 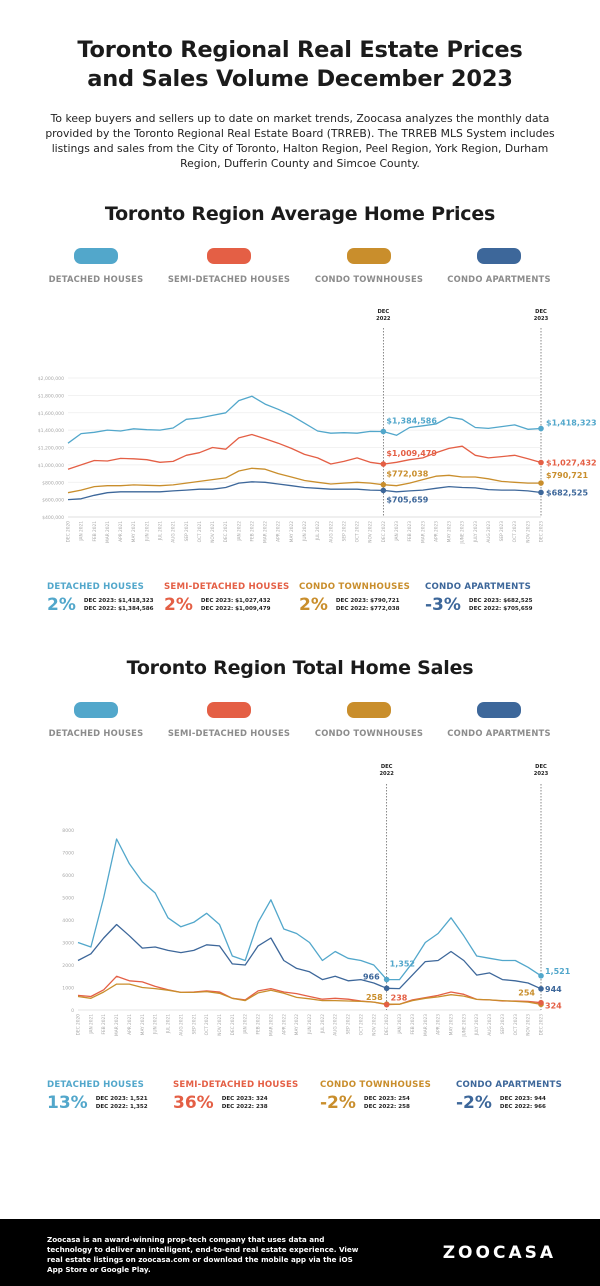 I want to click on data-label-apartment: 966, so click(x=371, y=976).